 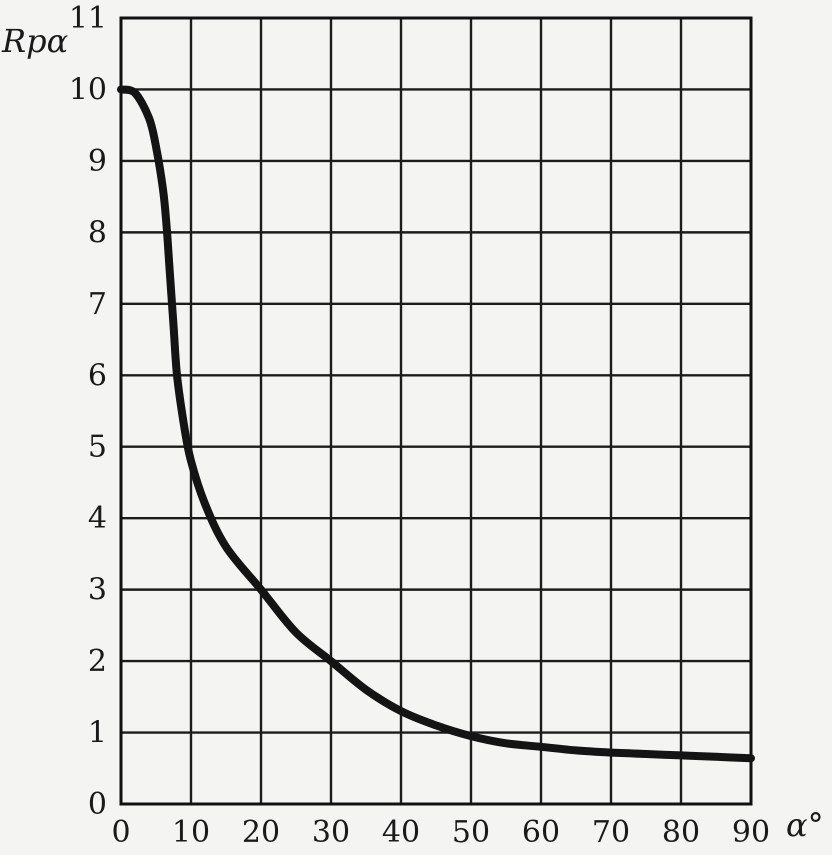 I want to click on y-tick-label: 5, so click(x=97, y=447).